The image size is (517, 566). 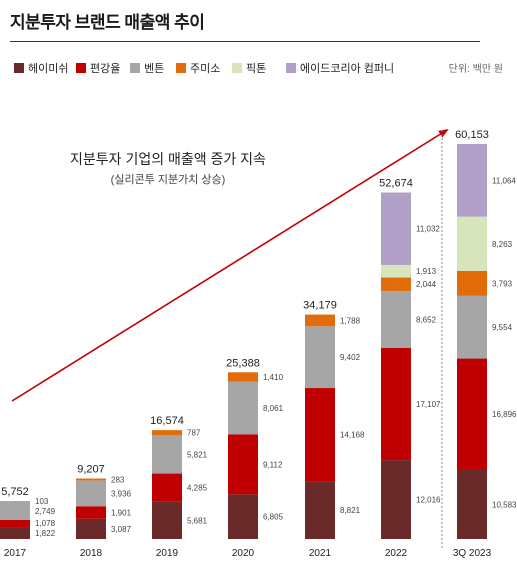 What do you see at coordinates (504, 414) in the screenshot?
I see `data-label: 16,896` at bounding box center [504, 414].